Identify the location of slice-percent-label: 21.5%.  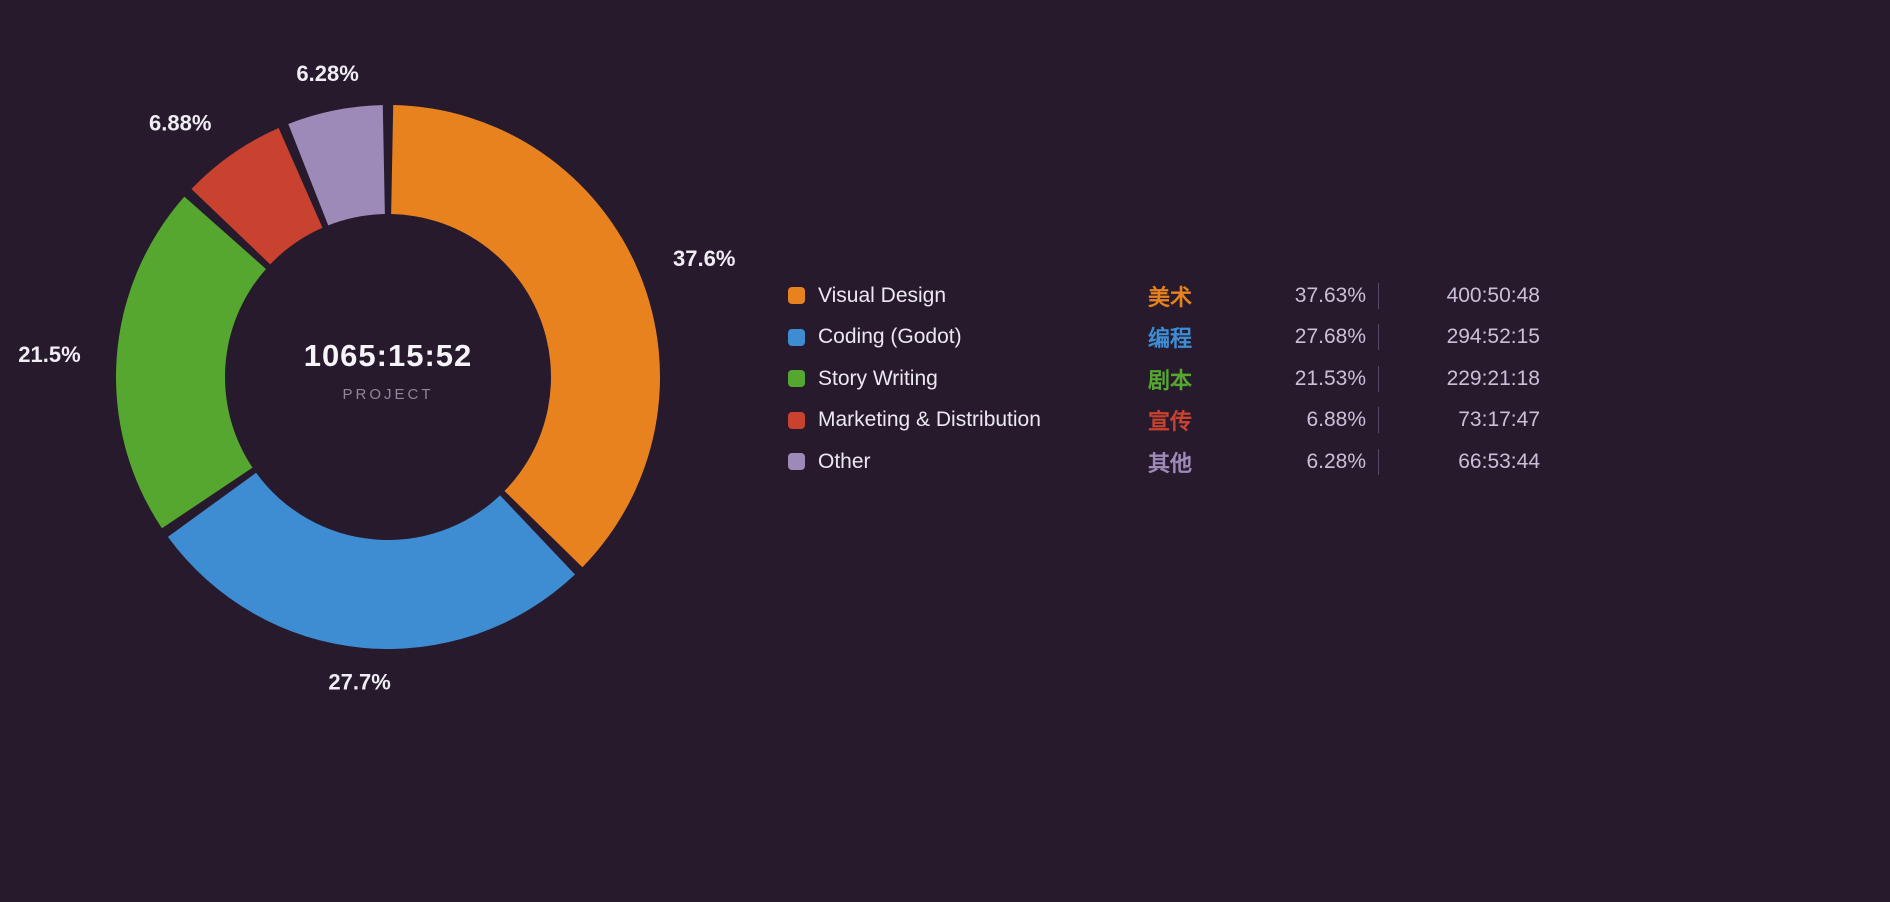
(49, 354).